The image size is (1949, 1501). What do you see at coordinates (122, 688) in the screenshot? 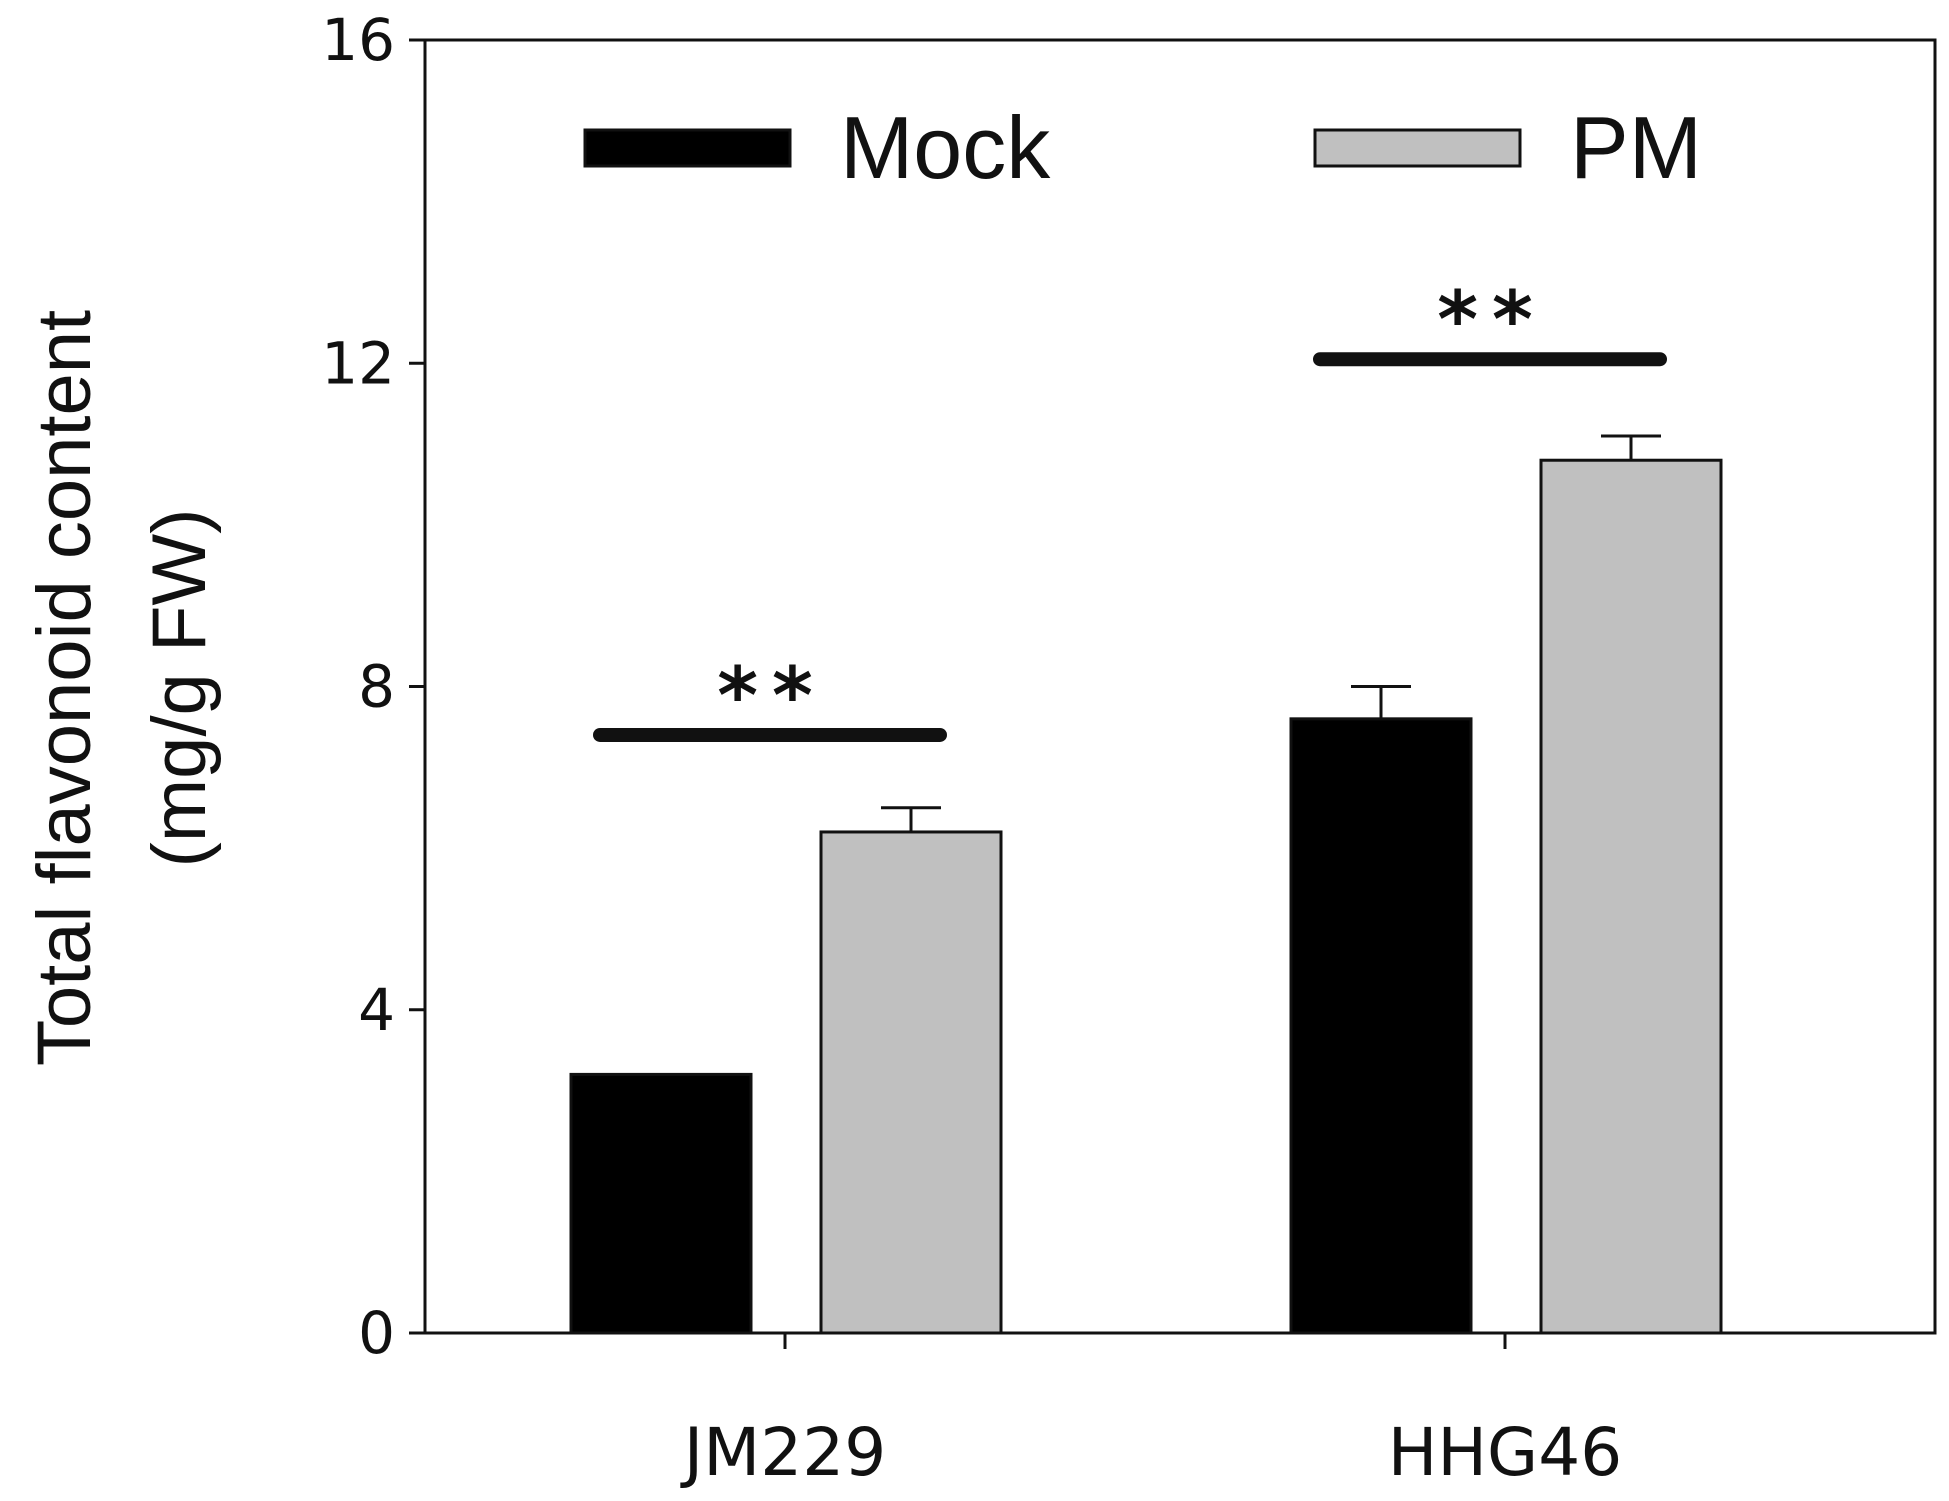
I see `y-axis-title: Total flavonoid content (mg/g FW)` at bounding box center [122, 688].